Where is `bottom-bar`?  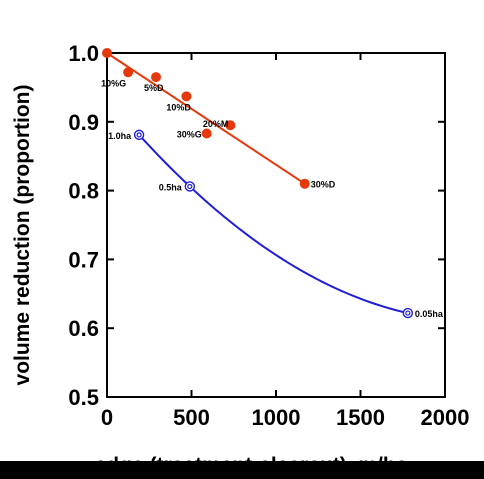
bottom-bar is located at coordinates (242, 470).